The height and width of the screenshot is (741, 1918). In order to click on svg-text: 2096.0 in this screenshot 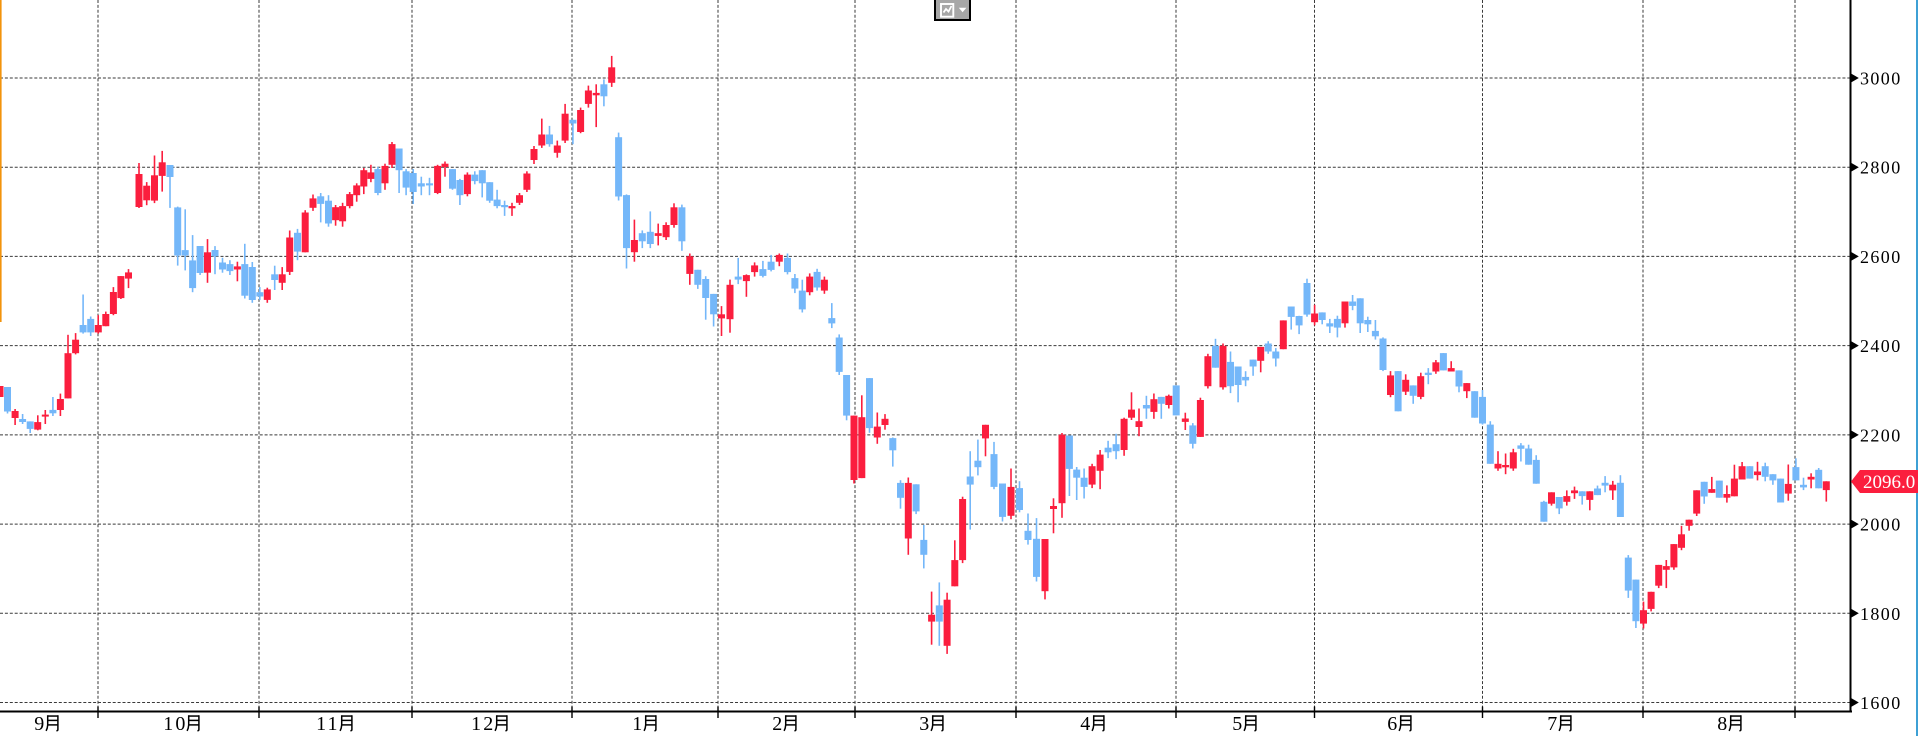, I will do `click(1889, 482)`.